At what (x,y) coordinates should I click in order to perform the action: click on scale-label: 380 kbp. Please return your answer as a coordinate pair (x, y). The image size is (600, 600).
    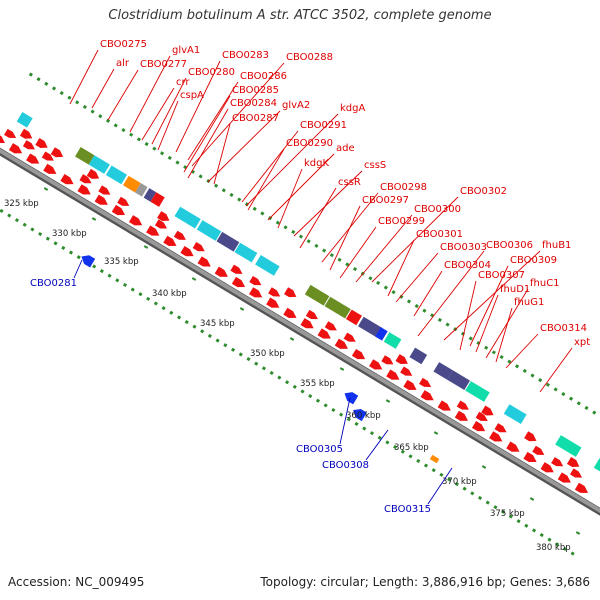
    Looking at the image, I should click on (553, 548).